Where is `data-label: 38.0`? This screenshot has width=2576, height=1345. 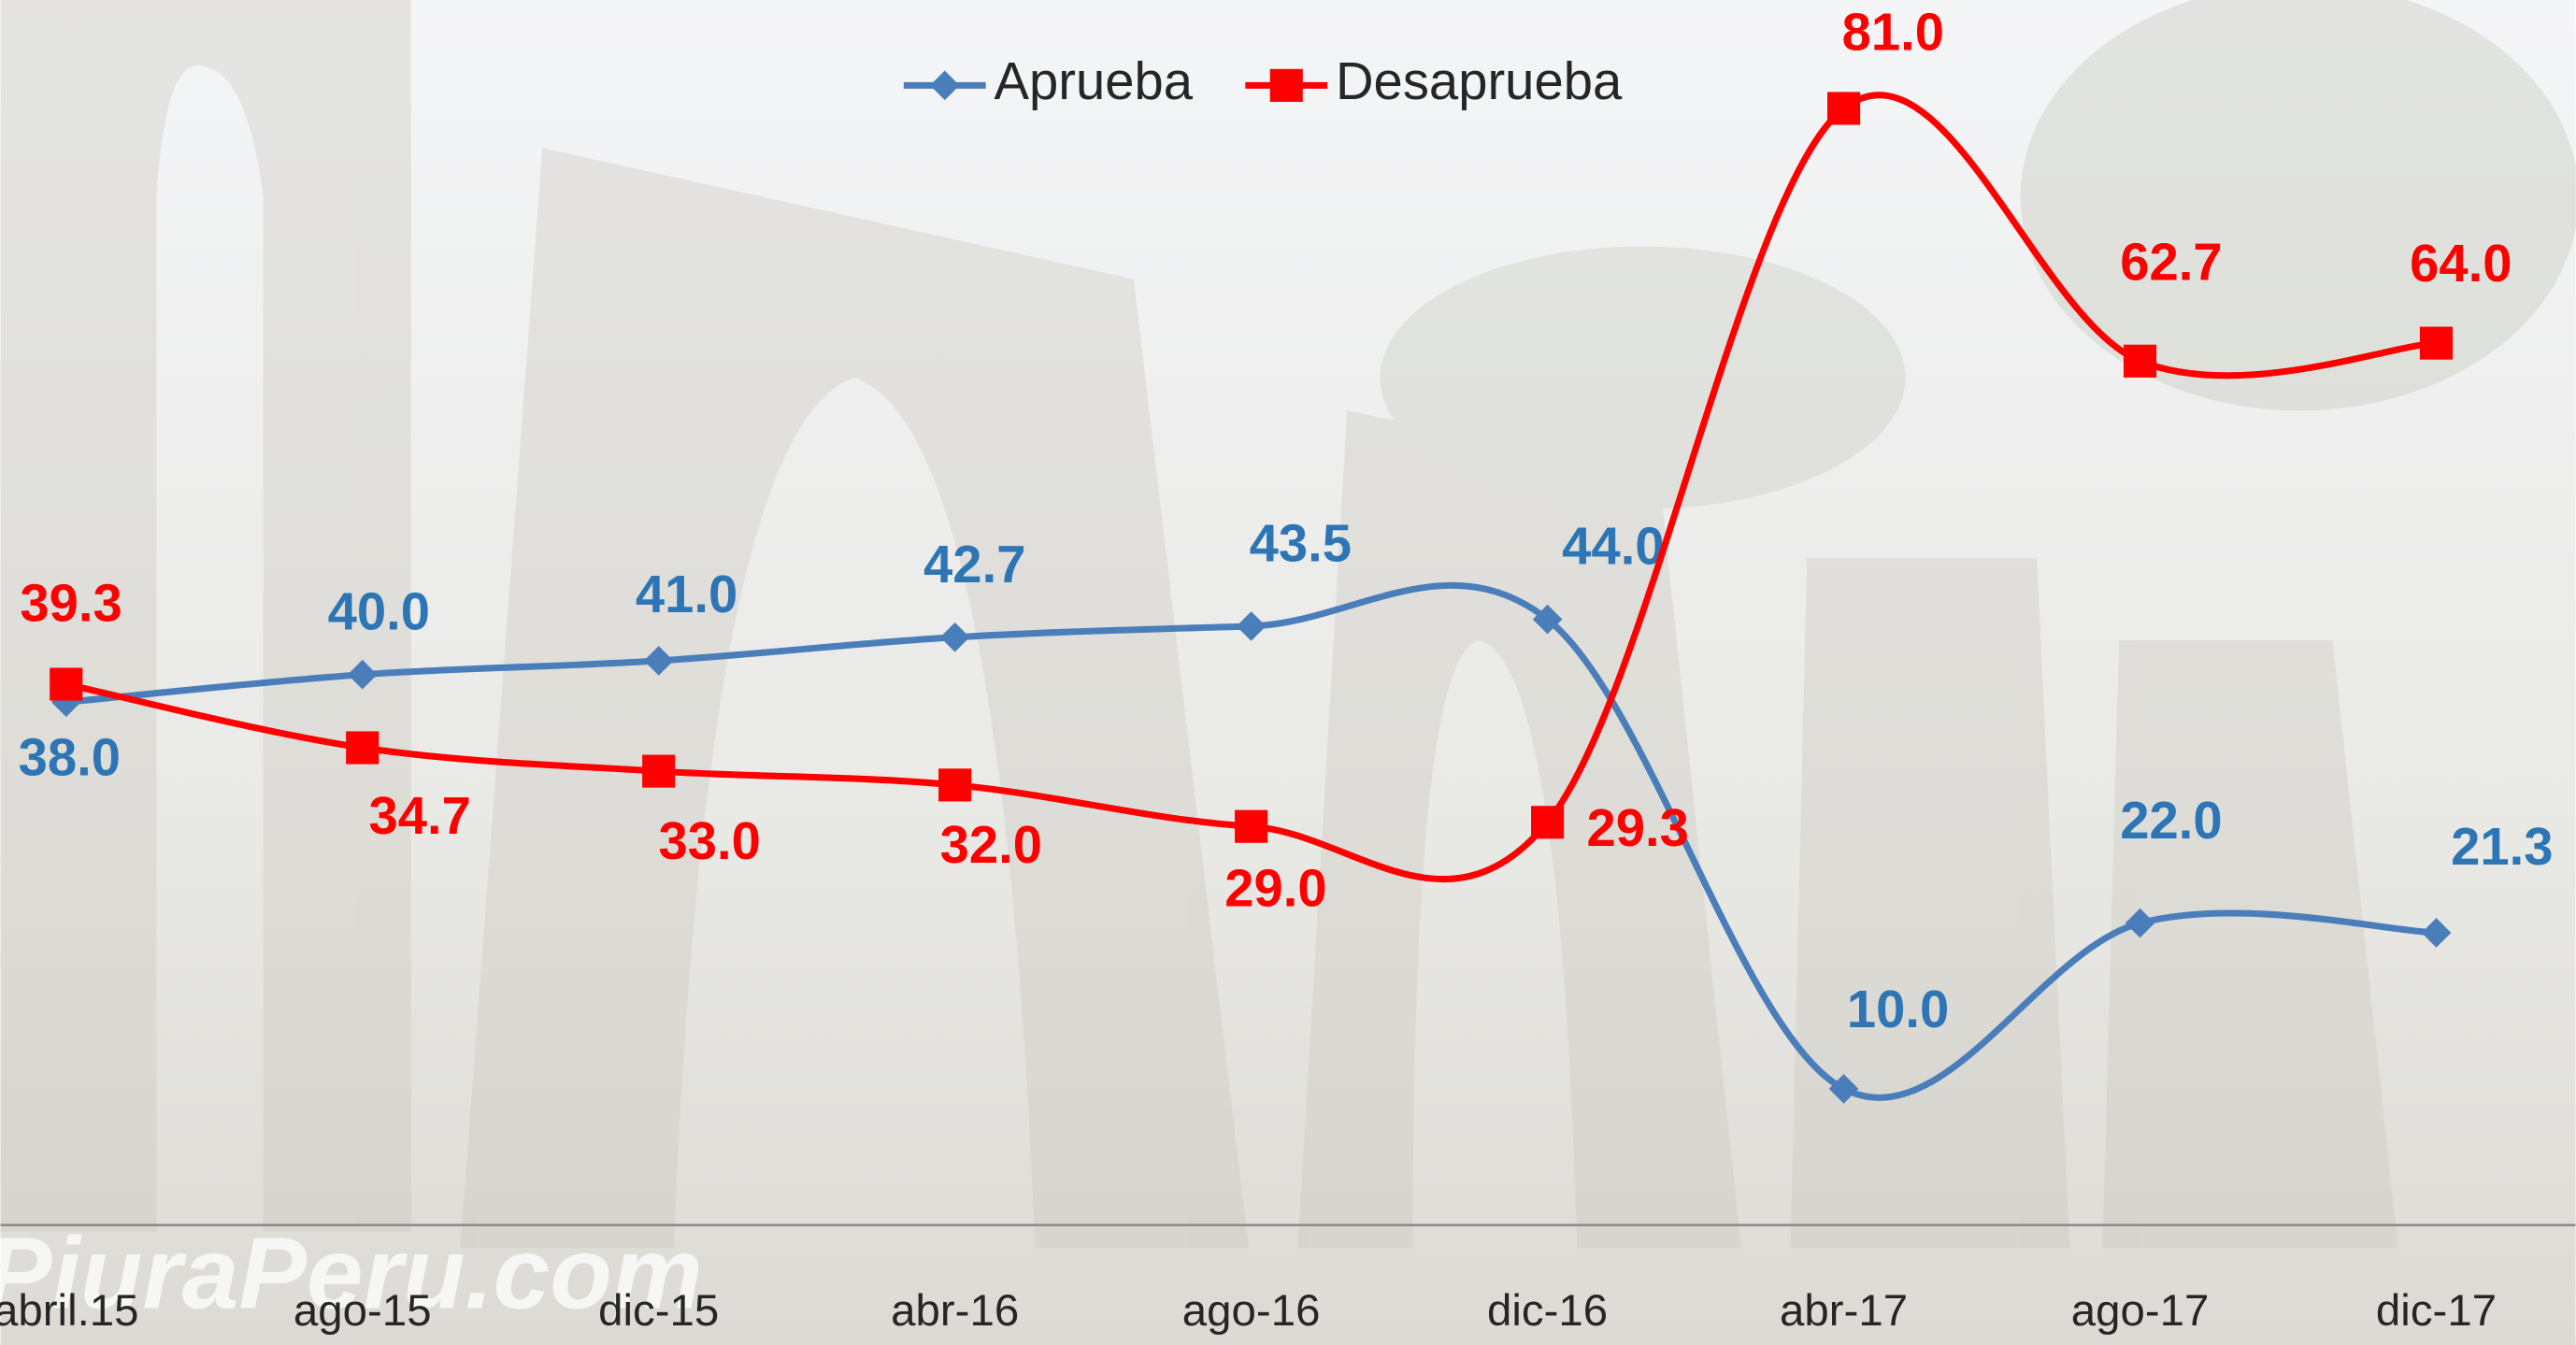 data-label: 38.0 is located at coordinates (70, 757).